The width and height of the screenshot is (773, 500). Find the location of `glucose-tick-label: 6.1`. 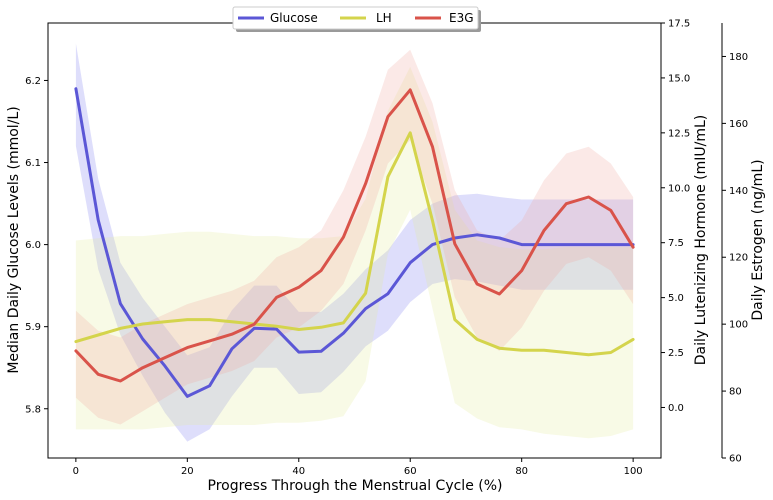

glucose-tick-label: 6.1 is located at coordinates (33, 163).